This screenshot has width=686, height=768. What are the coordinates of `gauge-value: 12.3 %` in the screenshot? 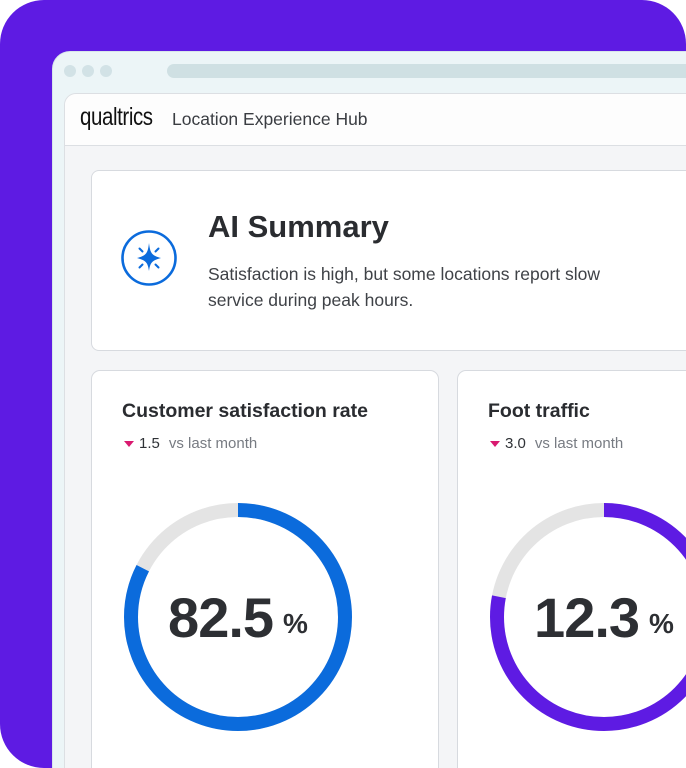 It's located at (587, 617).